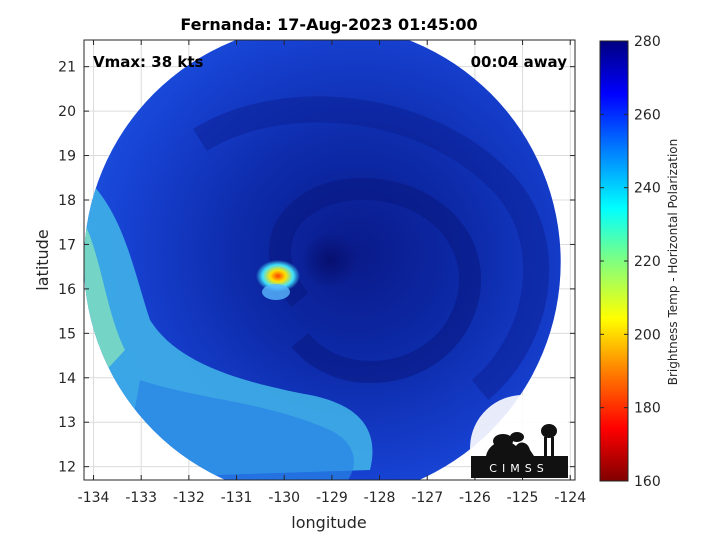 This screenshot has width=720, height=540. What do you see at coordinates (67, 157) in the screenshot?
I see `y-tick-label: 19` at bounding box center [67, 157].